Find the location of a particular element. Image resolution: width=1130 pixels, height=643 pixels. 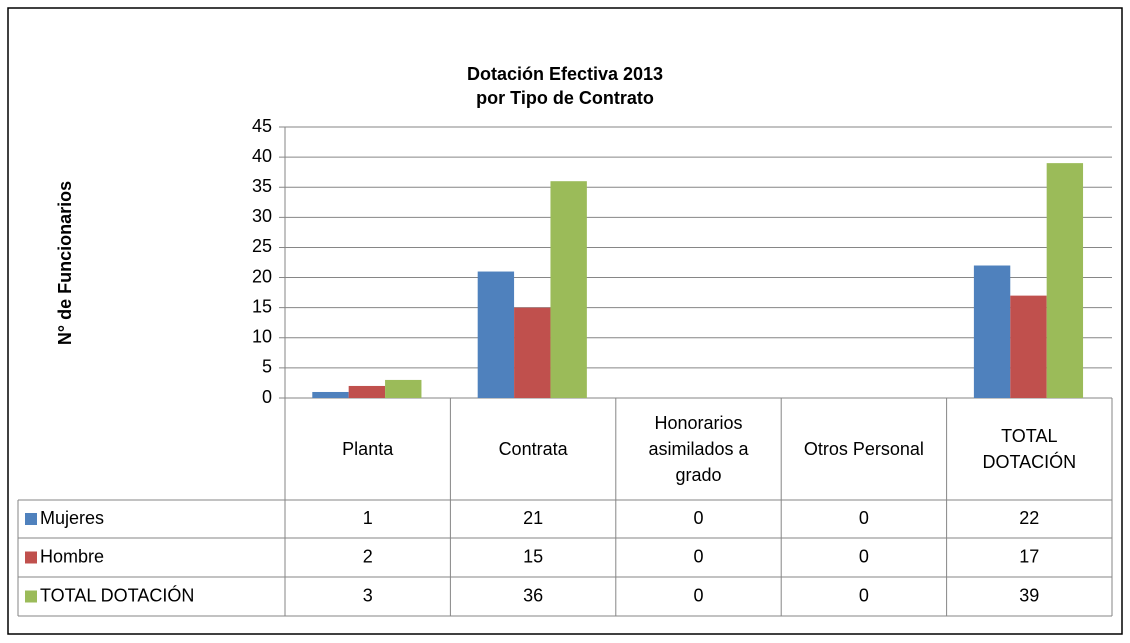

x-tick-label-box: Contrata is located at coordinates (533, 449).